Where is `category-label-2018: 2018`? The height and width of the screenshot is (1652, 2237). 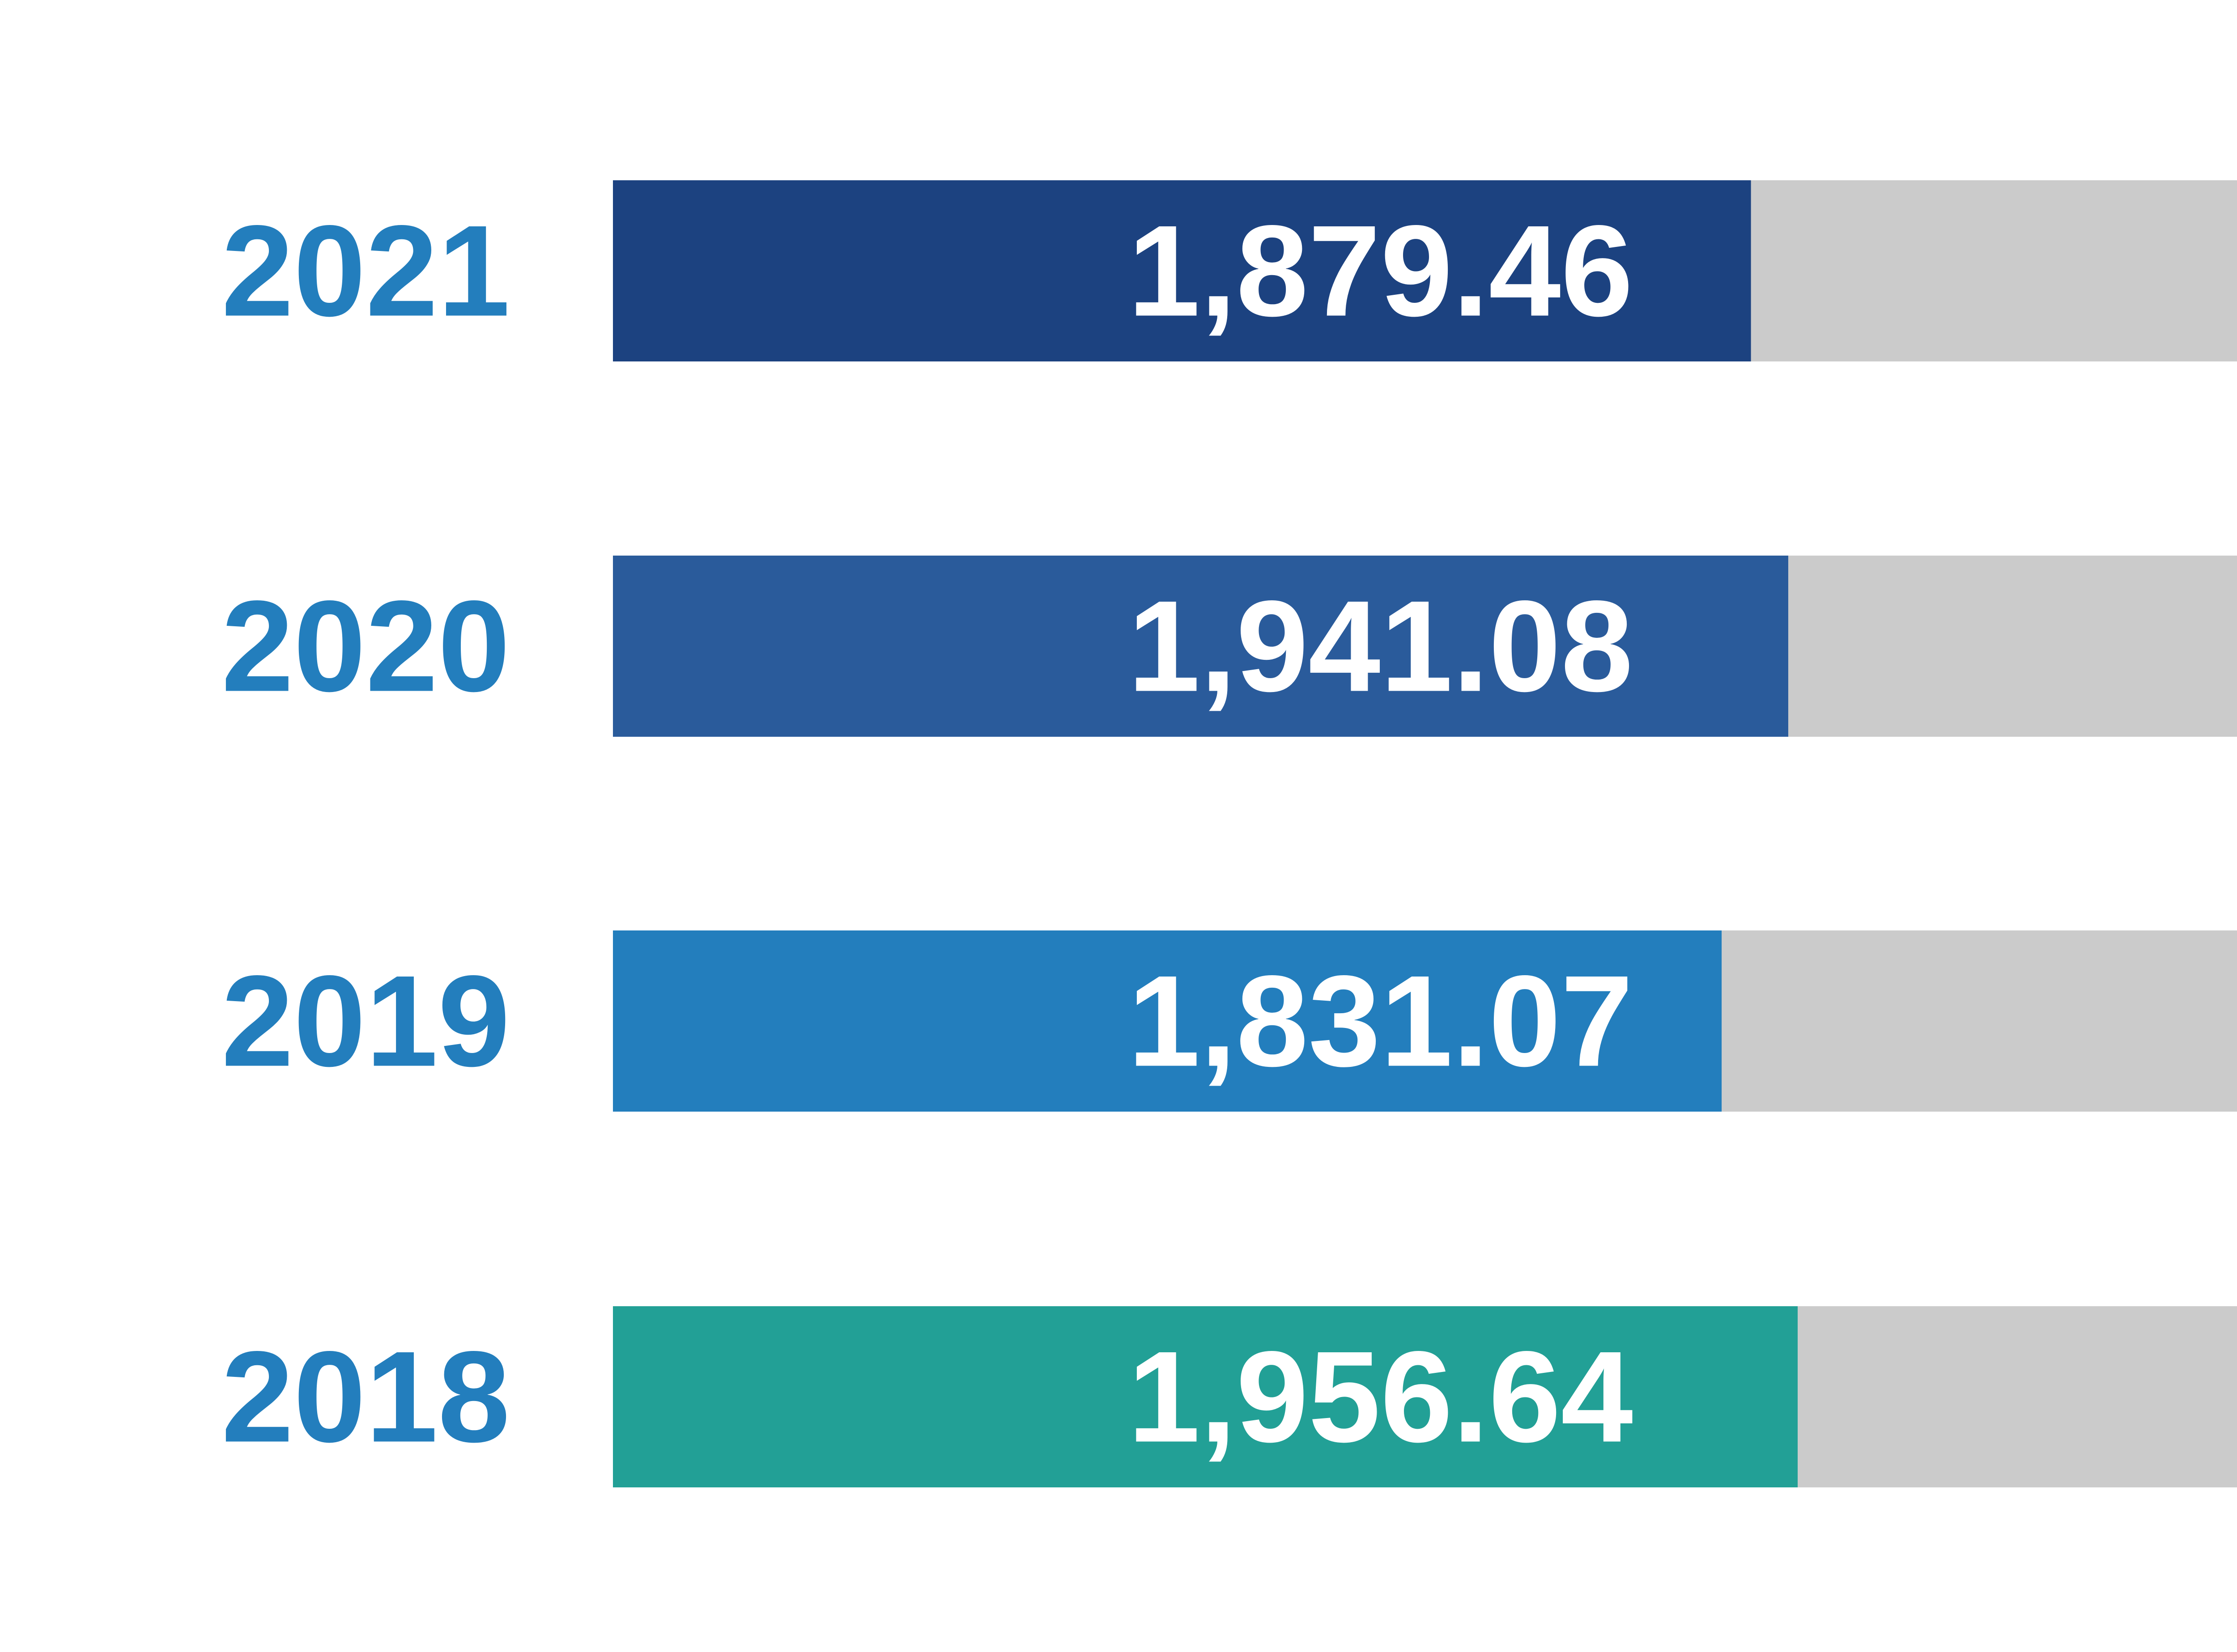
category-label-2018: 2018 is located at coordinates (365, 1397).